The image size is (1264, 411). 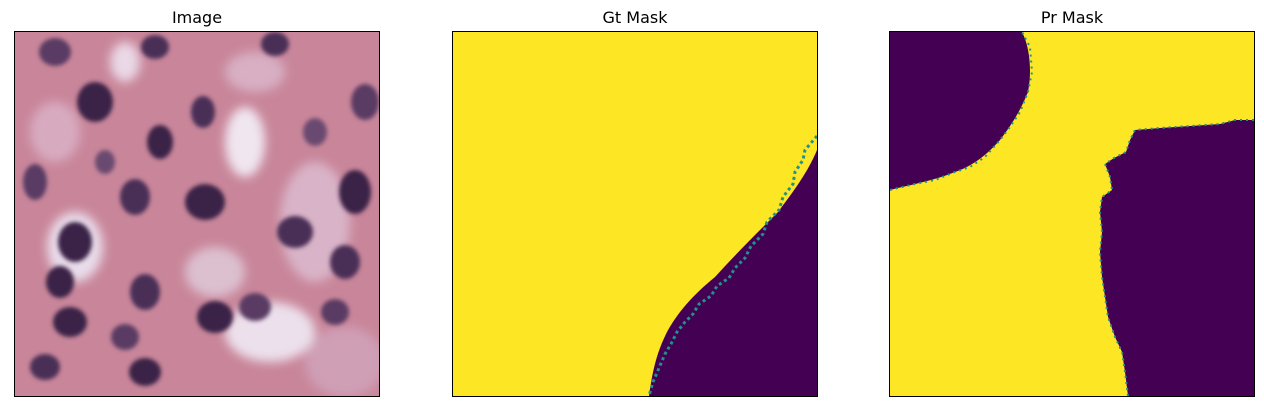 What do you see at coordinates (1072, 17) in the screenshot?
I see `panel-title-pr-mask: Pr Mask` at bounding box center [1072, 17].